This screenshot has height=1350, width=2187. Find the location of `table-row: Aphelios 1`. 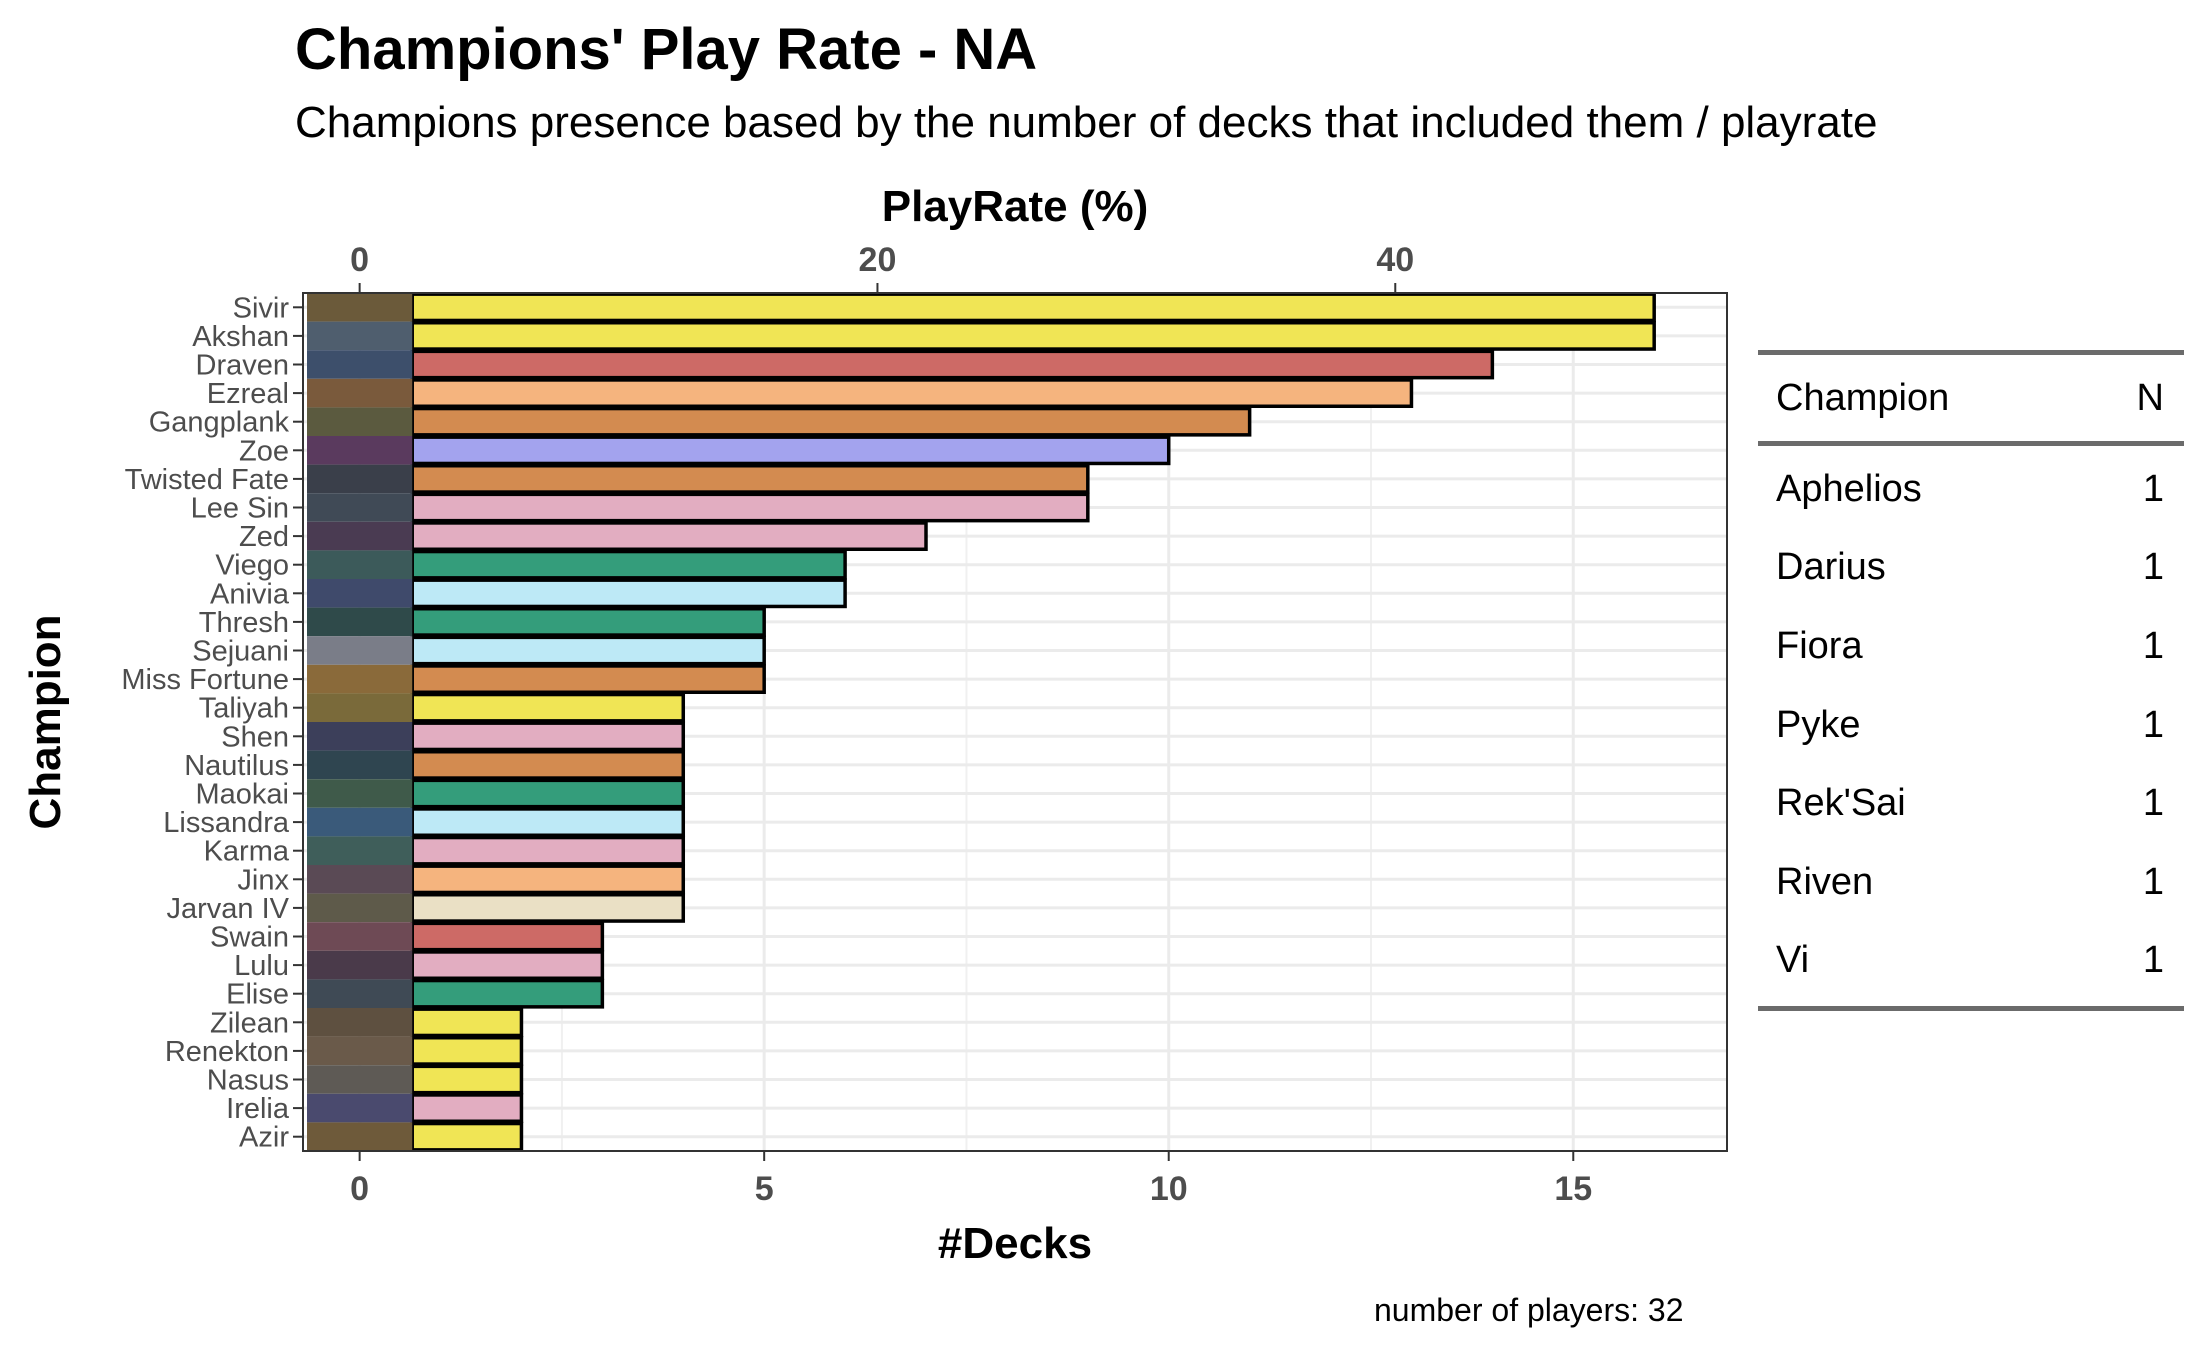

table-row: Aphelios 1 is located at coordinates (1971, 489).